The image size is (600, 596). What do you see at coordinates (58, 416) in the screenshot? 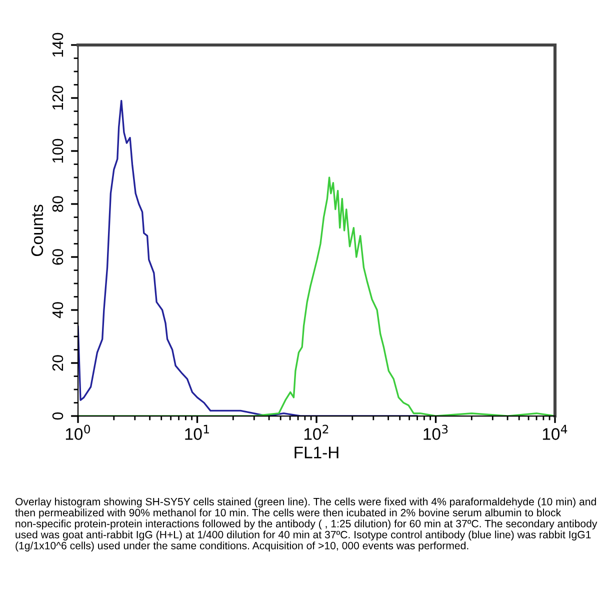
I see `y-tick-label: 0` at bounding box center [58, 416].